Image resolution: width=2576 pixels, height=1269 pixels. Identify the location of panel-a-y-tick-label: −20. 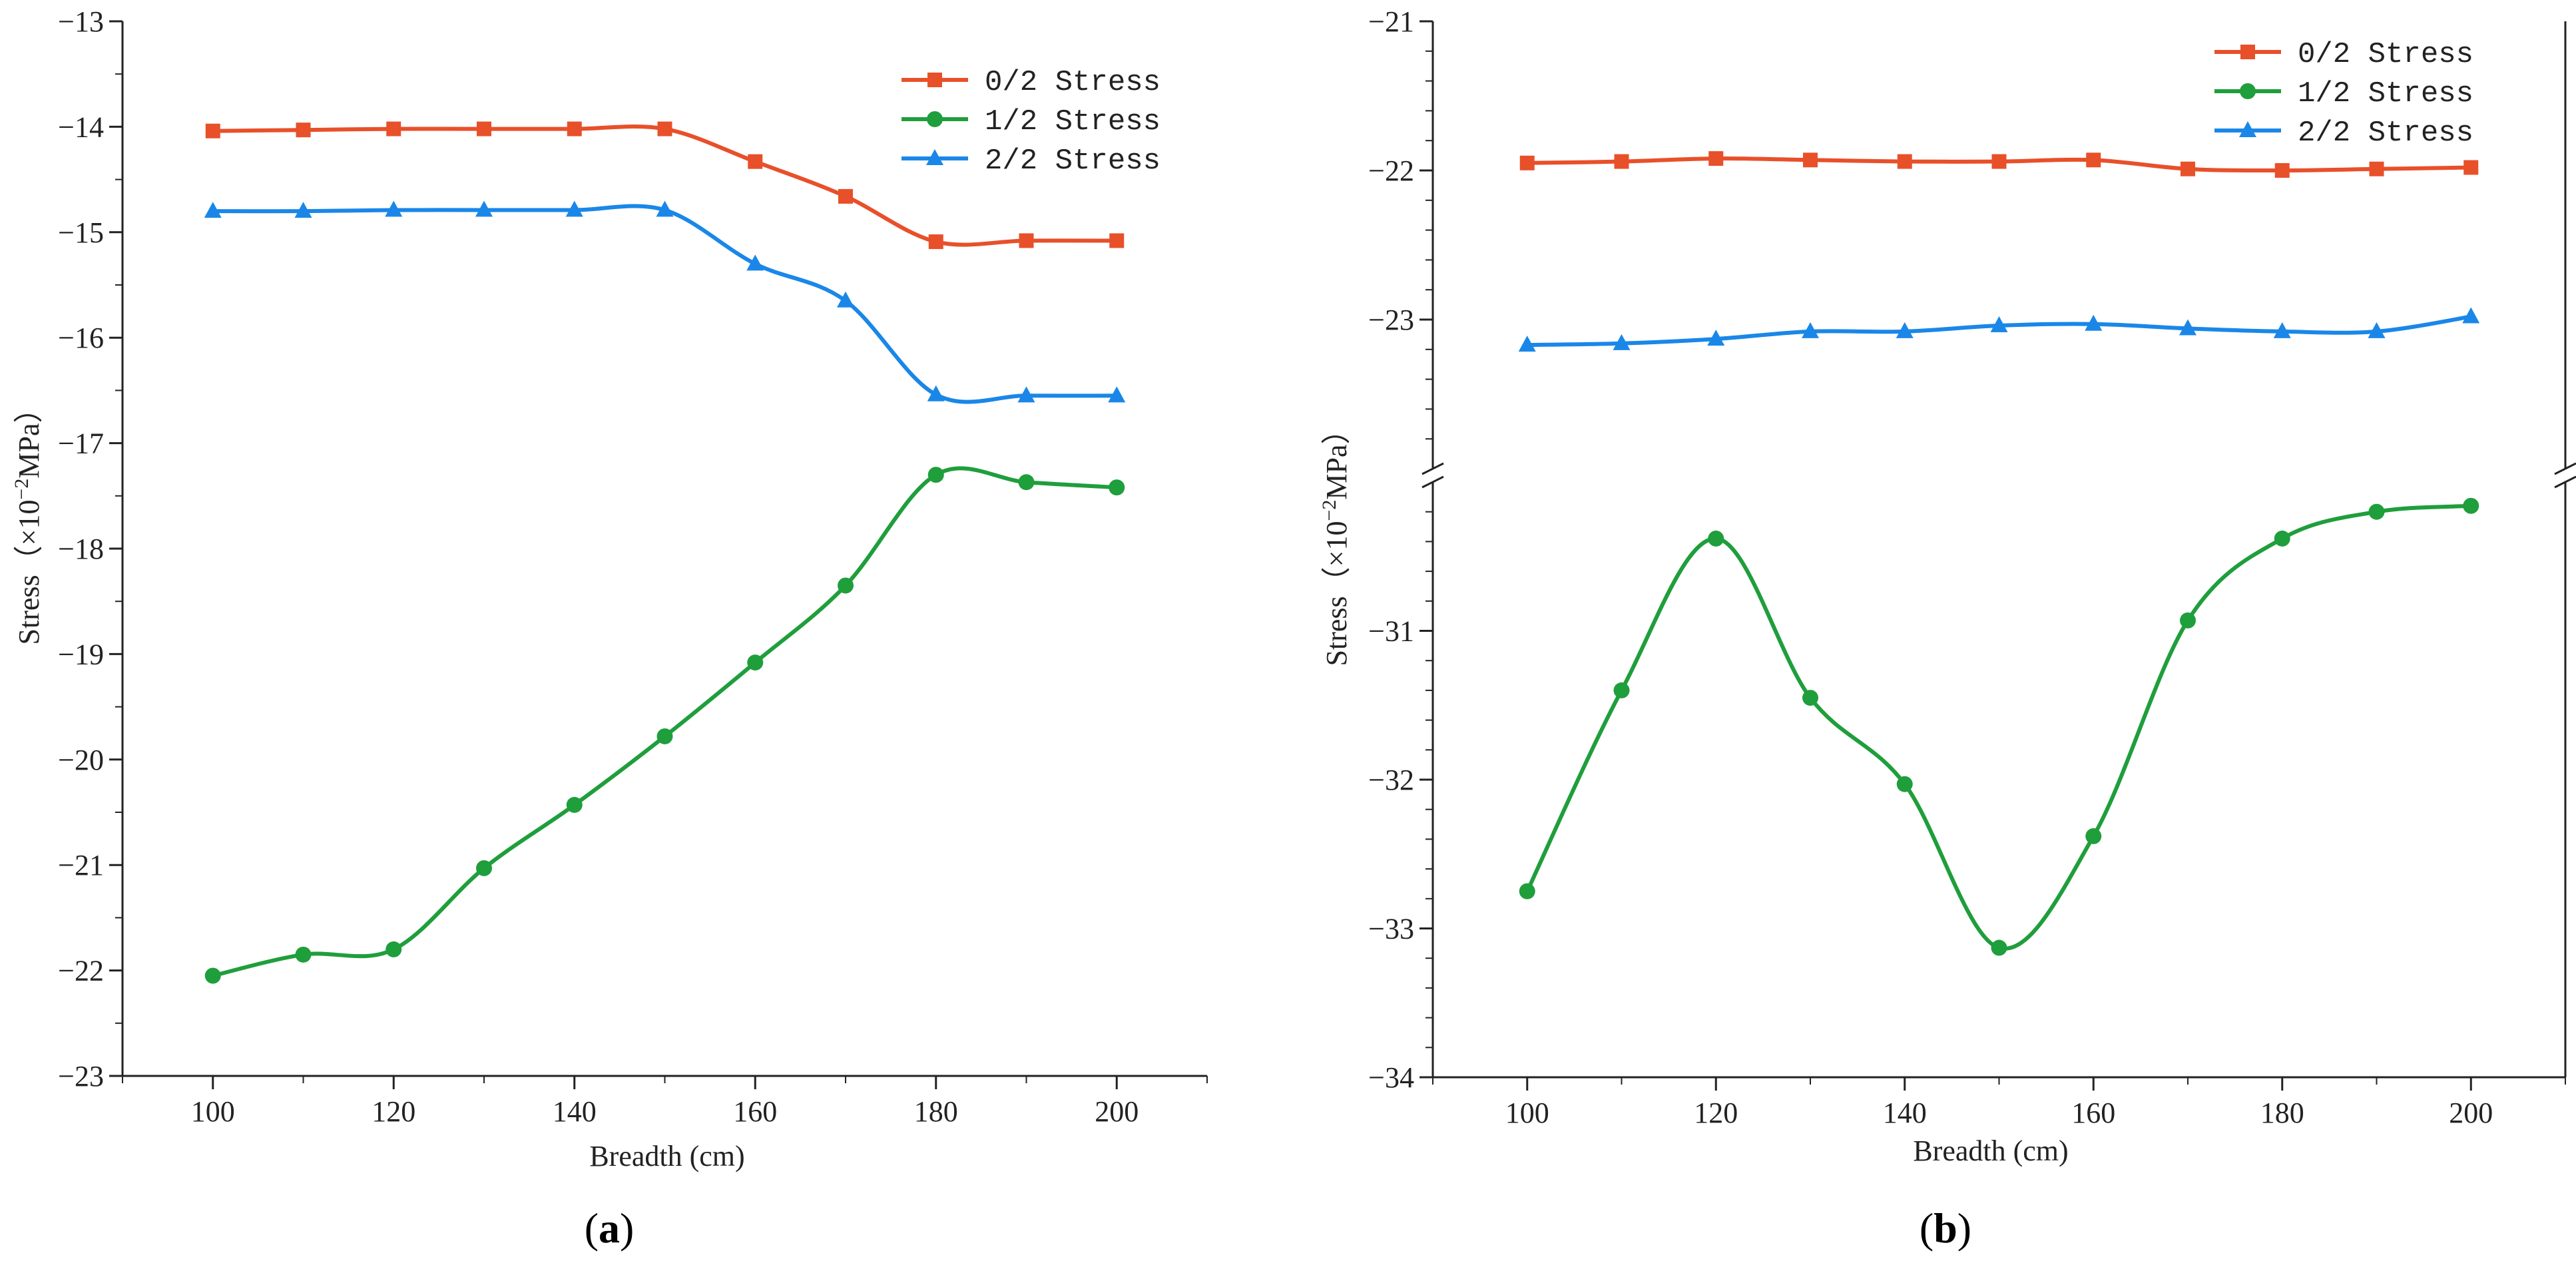
(81, 760).